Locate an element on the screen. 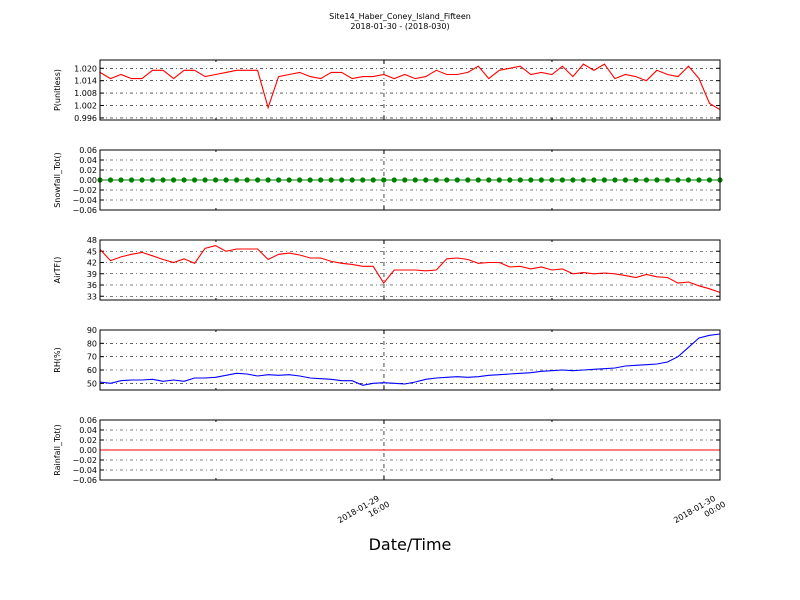  subplot-1: 1.020 1.014 1.008 1.002 0.996 P(unitless) is located at coordinates (387, 91).